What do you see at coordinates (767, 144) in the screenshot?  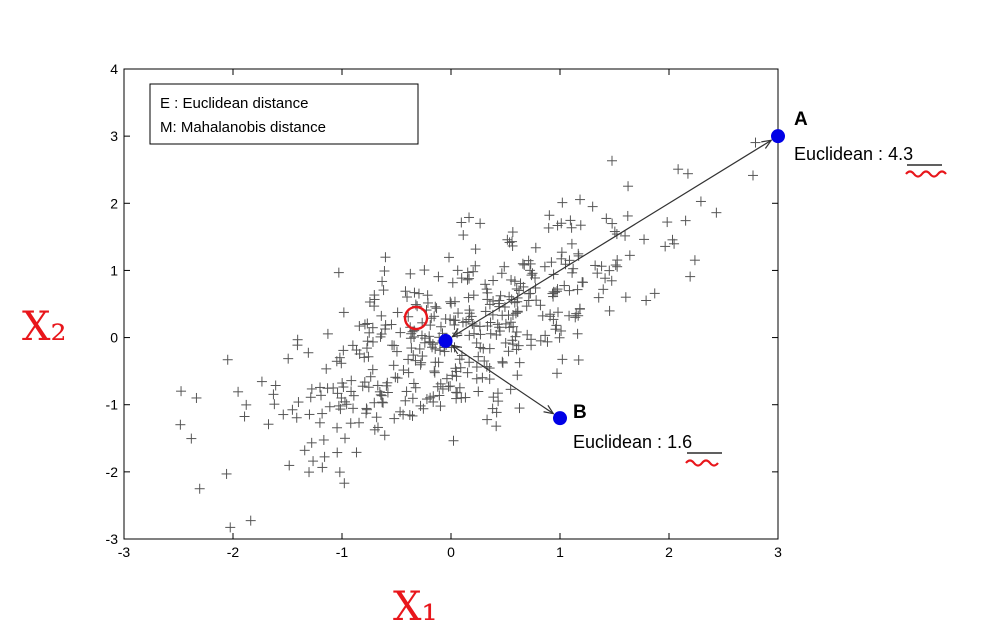 I see `arrow-to-a-head-end` at bounding box center [767, 144].